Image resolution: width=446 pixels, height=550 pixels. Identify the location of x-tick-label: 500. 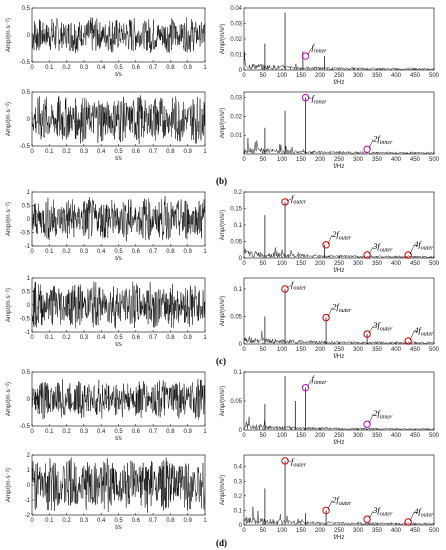
(434, 531).